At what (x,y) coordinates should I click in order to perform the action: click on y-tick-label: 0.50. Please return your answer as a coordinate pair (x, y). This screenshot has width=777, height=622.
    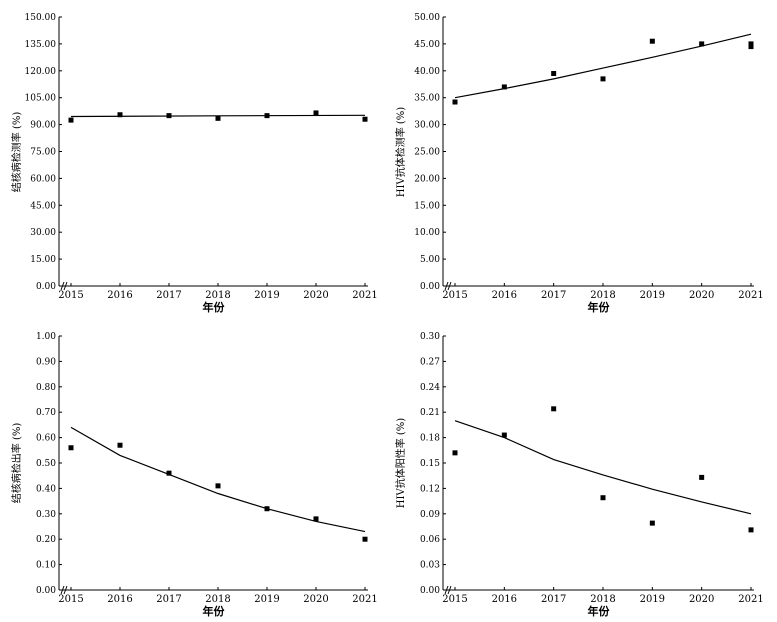
    Looking at the image, I should click on (46, 464).